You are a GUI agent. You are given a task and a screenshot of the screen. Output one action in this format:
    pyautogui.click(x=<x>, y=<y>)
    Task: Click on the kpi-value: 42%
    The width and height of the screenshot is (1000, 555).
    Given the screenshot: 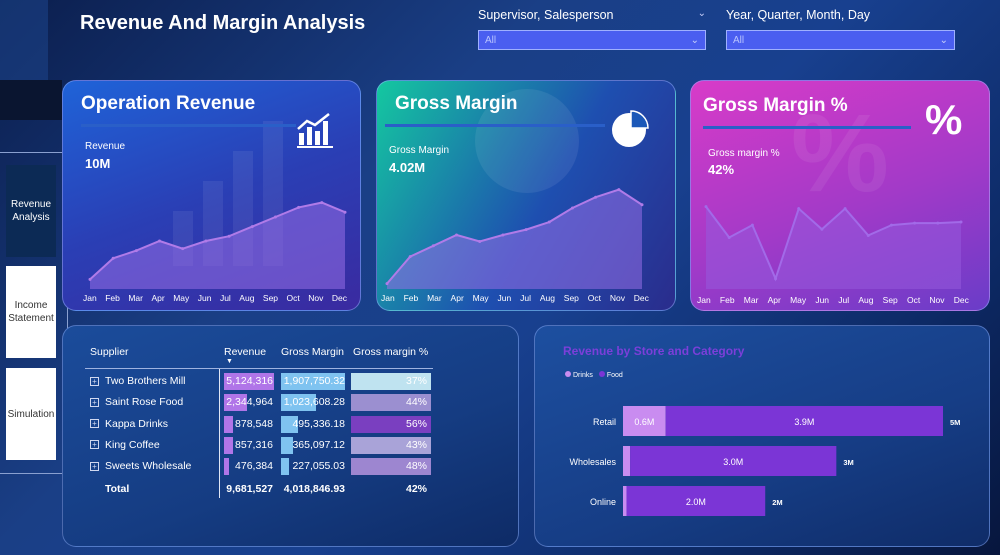 What is the action you would take?
    pyautogui.click(x=721, y=169)
    